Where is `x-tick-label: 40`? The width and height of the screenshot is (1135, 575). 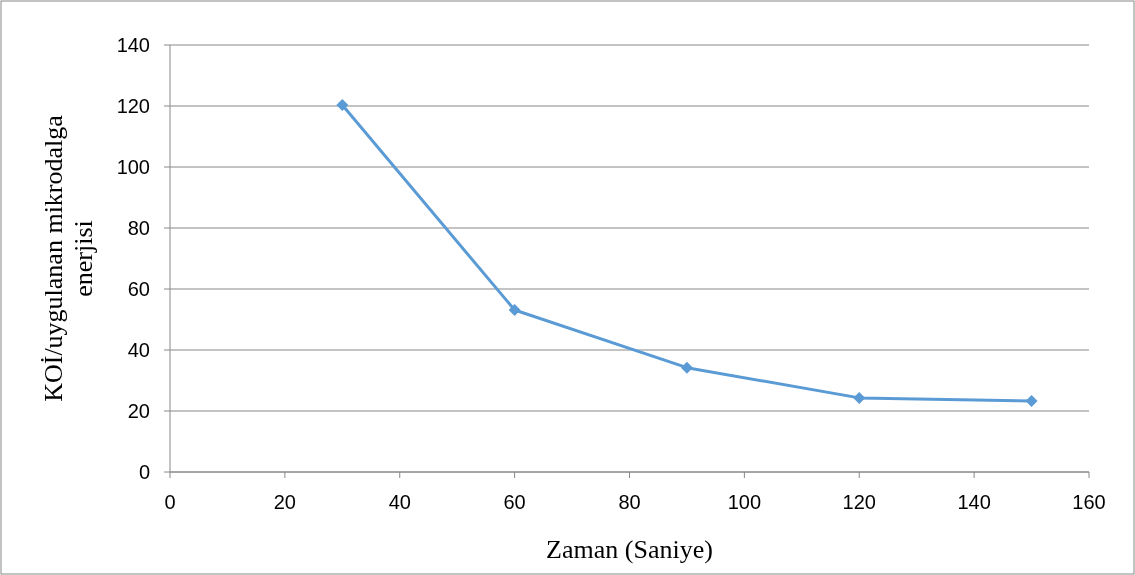 x-tick-label: 40 is located at coordinates (399, 502).